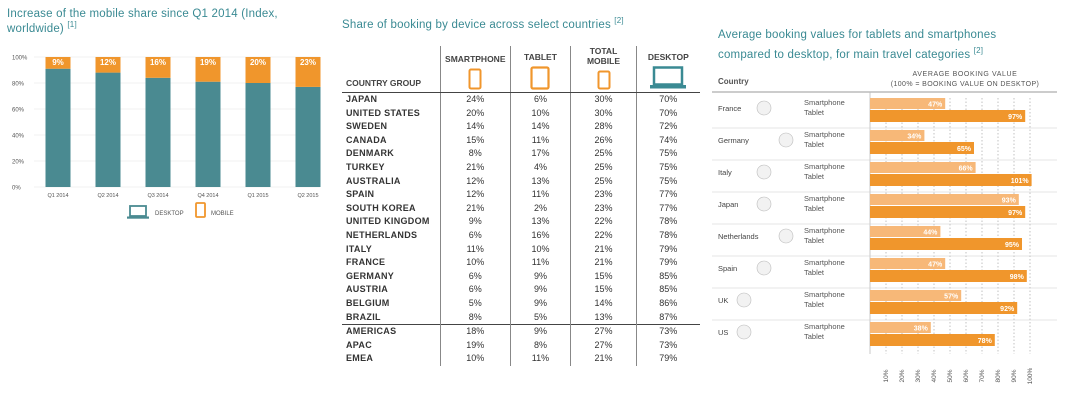 The width and height of the screenshot is (1080, 406). Describe the element at coordinates (728, 204) in the screenshot. I see `country-label: Japan` at that location.